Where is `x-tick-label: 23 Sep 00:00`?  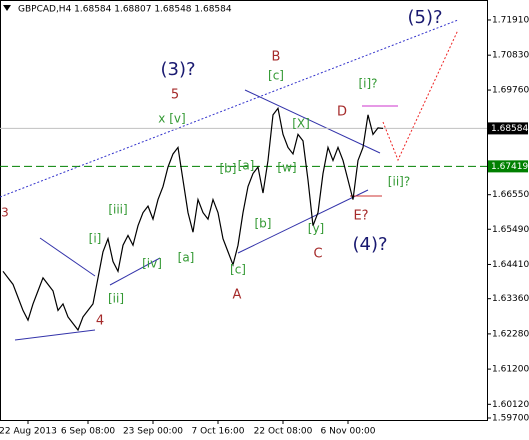
x-tick-label: 23 Sep 00:00 is located at coordinates (153, 432).